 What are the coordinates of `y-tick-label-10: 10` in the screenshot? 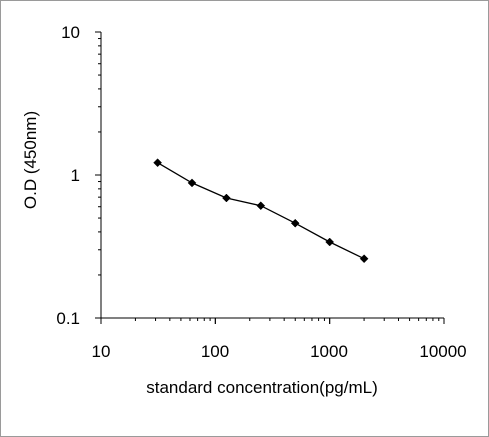 It's located at (70, 32).